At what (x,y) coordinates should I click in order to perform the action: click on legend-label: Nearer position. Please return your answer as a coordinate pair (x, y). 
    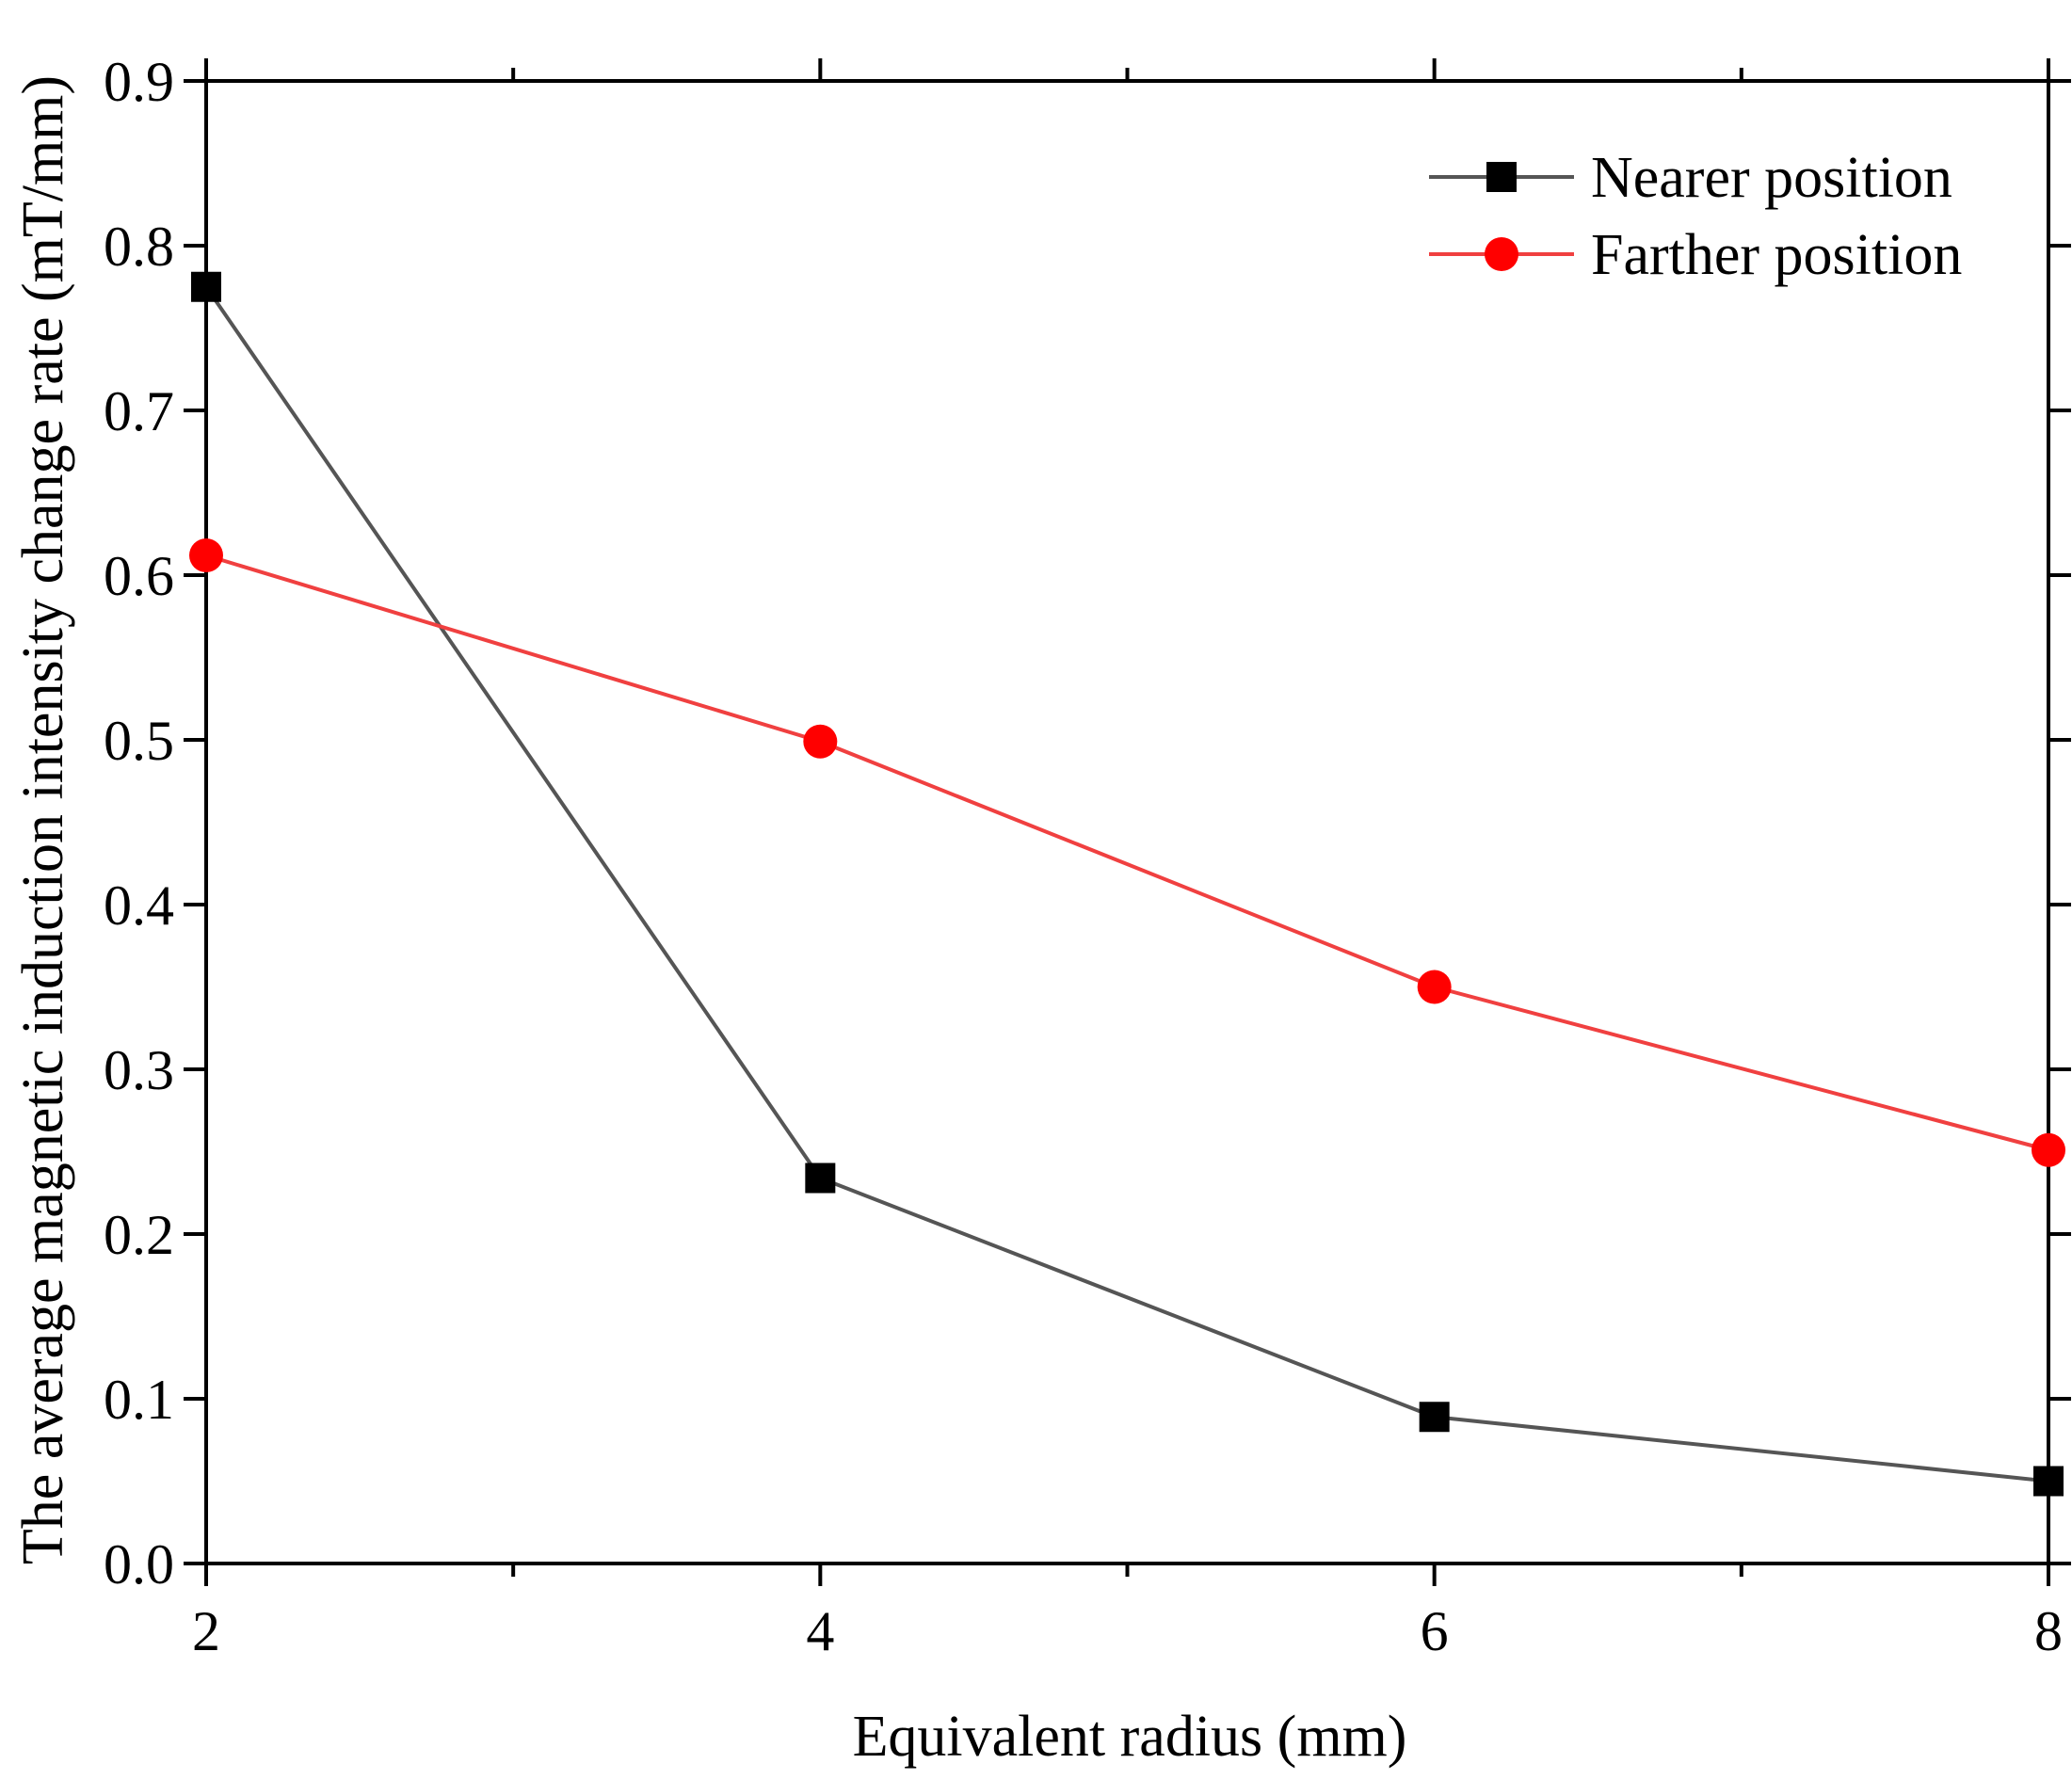
    Looking at the image, I should click on (1771, 178).